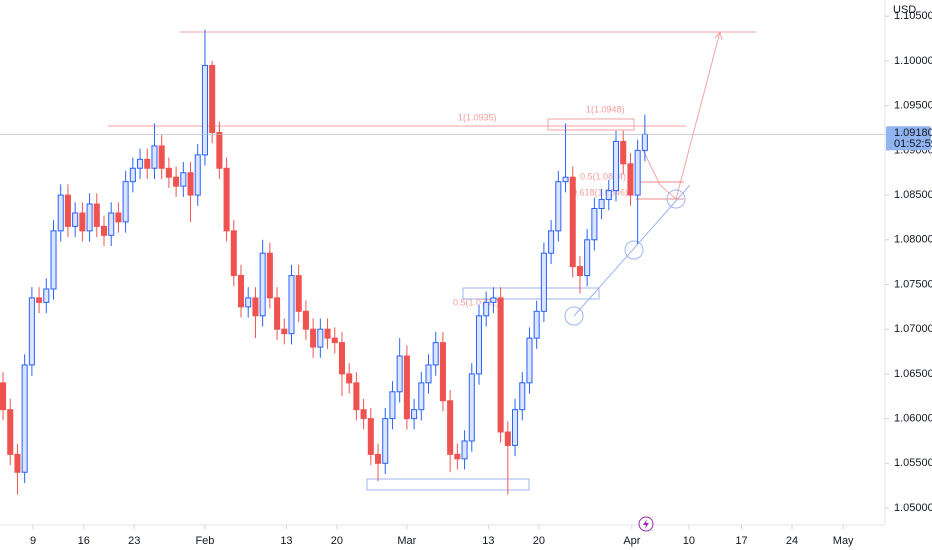  Describe the element at coordinates (631, 541) in the screenshot. I see `x-tick-label: Apr` at that location.